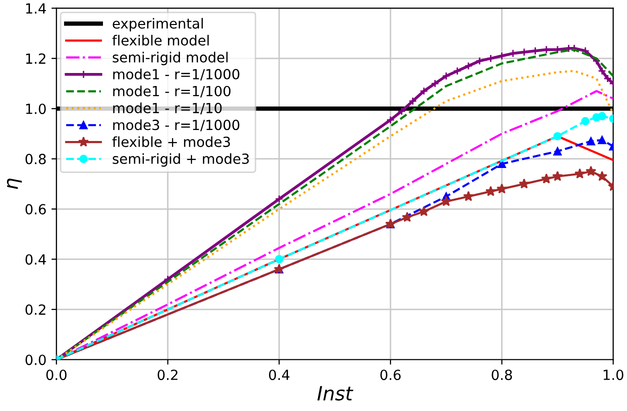 This screenshot has width=627, height=411. What do you see at coordinates (172, 92) in the screenshot?
I see `legend-label: mode1 - r=1/100` at bounding box center [172, 92].